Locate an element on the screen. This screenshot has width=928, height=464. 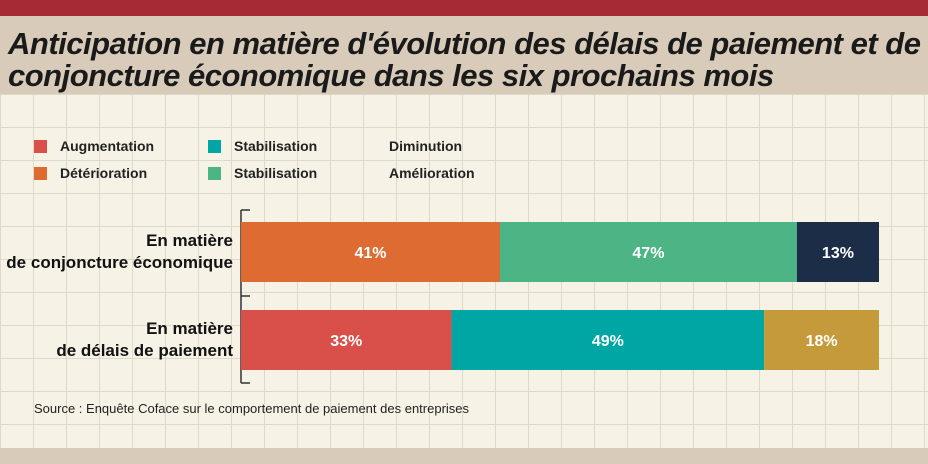
bar-segment-r0-s1 is located at coordinates (648, 252).